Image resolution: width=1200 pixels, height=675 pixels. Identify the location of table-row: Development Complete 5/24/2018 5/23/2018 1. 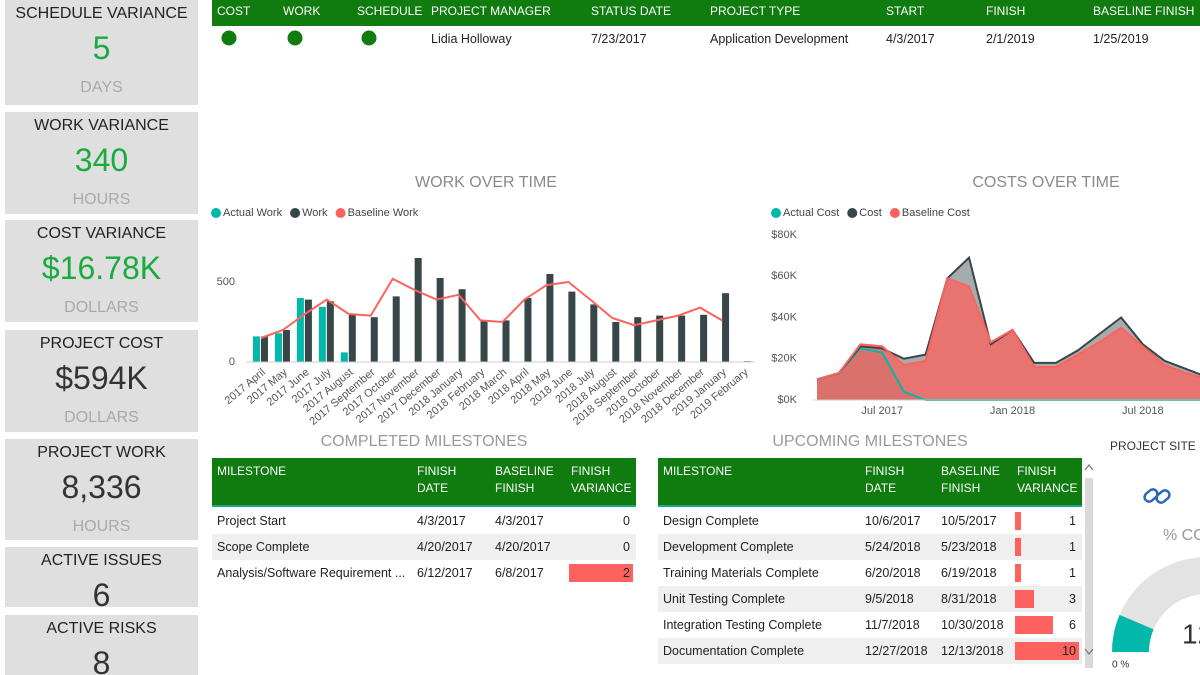
(870, 547).